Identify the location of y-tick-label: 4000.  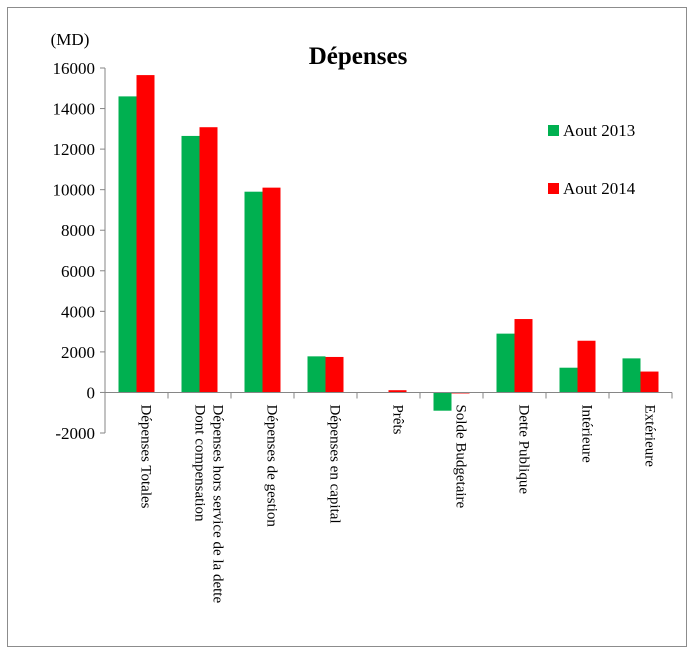
(78, 311).